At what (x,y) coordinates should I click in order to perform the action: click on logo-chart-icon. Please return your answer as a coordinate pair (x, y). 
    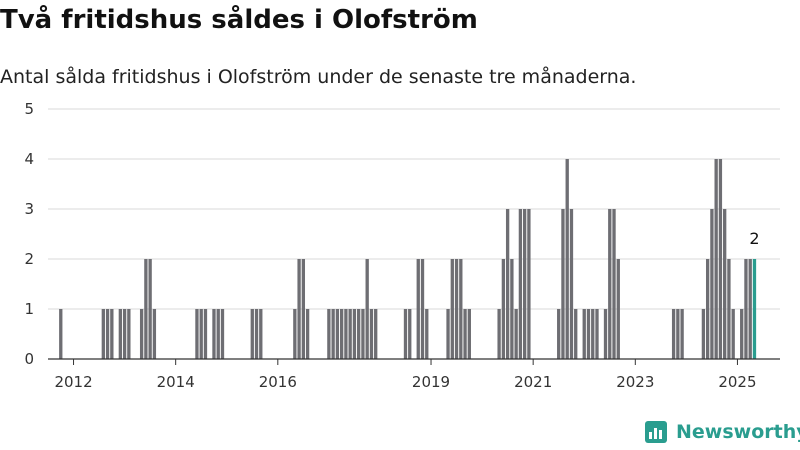
    Looking at the image, I should click on (656, 432).